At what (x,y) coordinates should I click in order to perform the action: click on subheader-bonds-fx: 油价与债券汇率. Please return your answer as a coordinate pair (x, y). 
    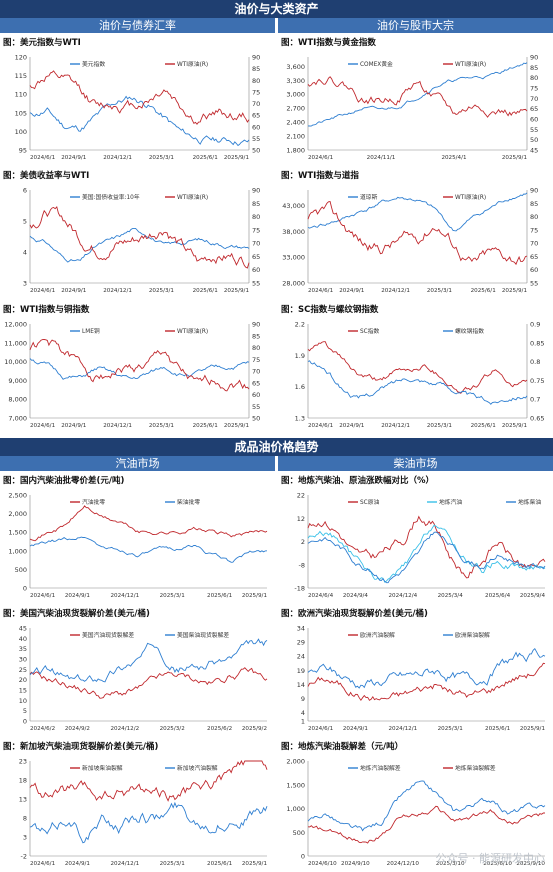
    Looking at the image, I should click on (137, 25).